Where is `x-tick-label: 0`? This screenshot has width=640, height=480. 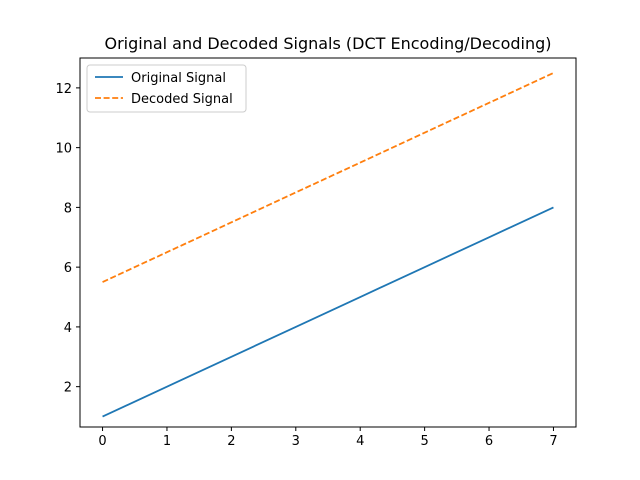 x-tick-label: 0 is located at coordinates (102, 441).